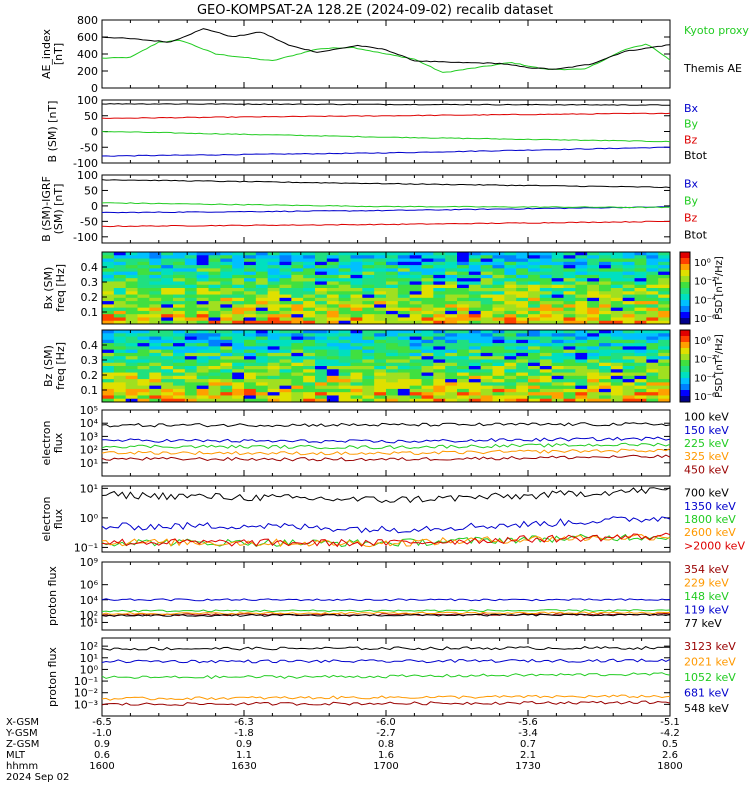 This screenshot has height=800, width=750. What do you see at coordinates (89, 488) in the screenshot?
I see `y-tick-label: 10¹` at bounding box center [89, 488].